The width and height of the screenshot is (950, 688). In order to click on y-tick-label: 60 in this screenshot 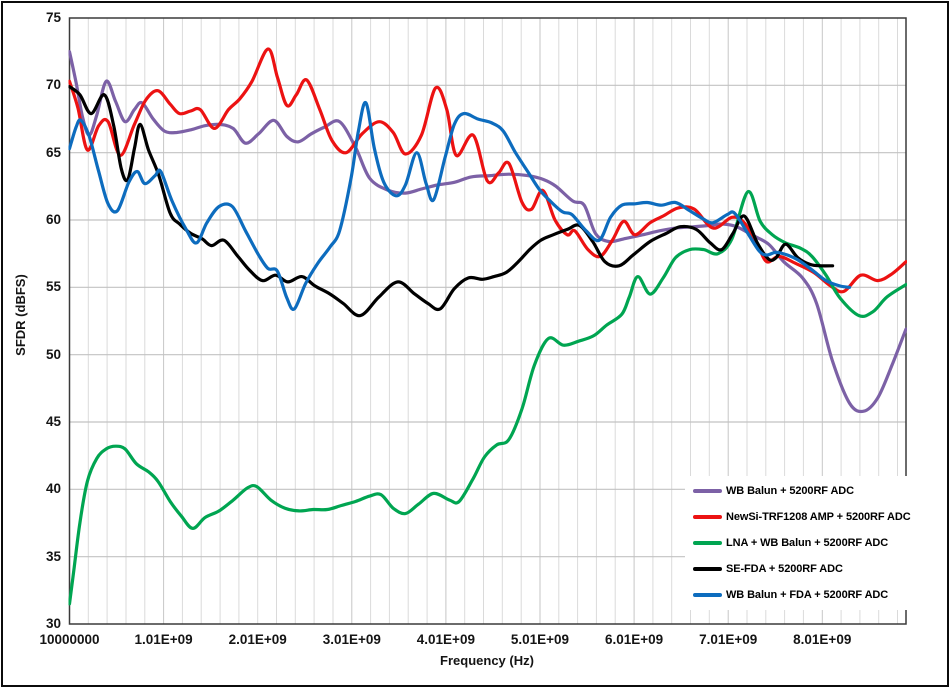, I will do `click(53, 219)`.